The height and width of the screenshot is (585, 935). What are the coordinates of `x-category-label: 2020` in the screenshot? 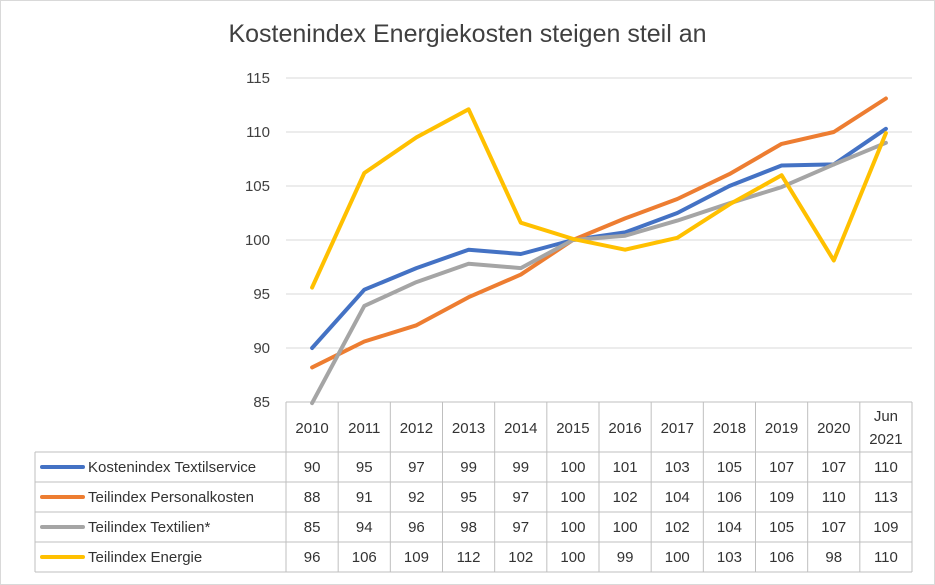 It's located at (833, 428).